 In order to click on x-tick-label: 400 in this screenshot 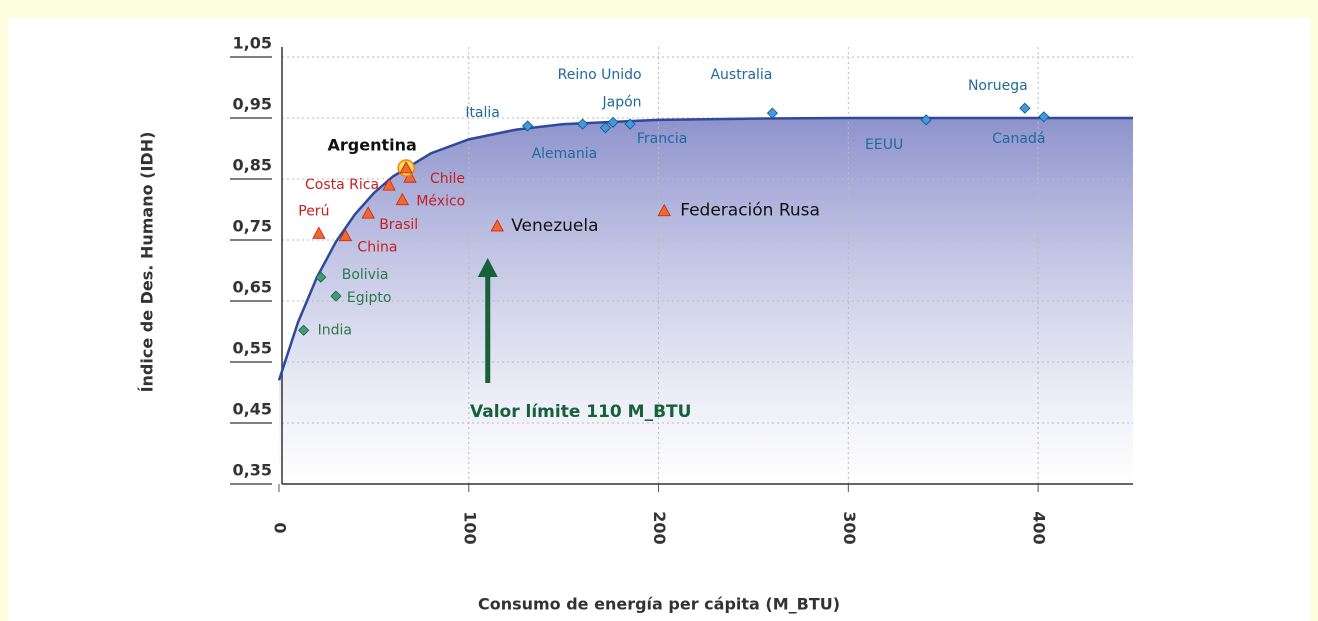, I will do `click(1039, 527)`.